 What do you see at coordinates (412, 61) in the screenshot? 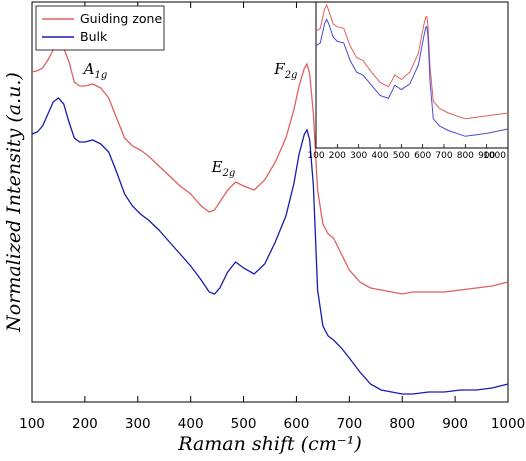
I see `inset-series-line-guiding-zone` at bounding box center [412, 61].